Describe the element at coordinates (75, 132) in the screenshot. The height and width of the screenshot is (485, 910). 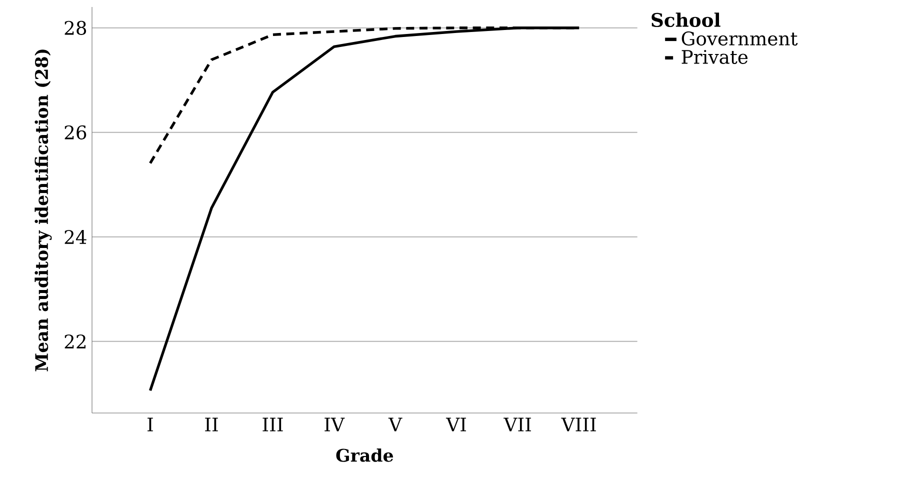
I see `y-tick-label: 26` at that location.